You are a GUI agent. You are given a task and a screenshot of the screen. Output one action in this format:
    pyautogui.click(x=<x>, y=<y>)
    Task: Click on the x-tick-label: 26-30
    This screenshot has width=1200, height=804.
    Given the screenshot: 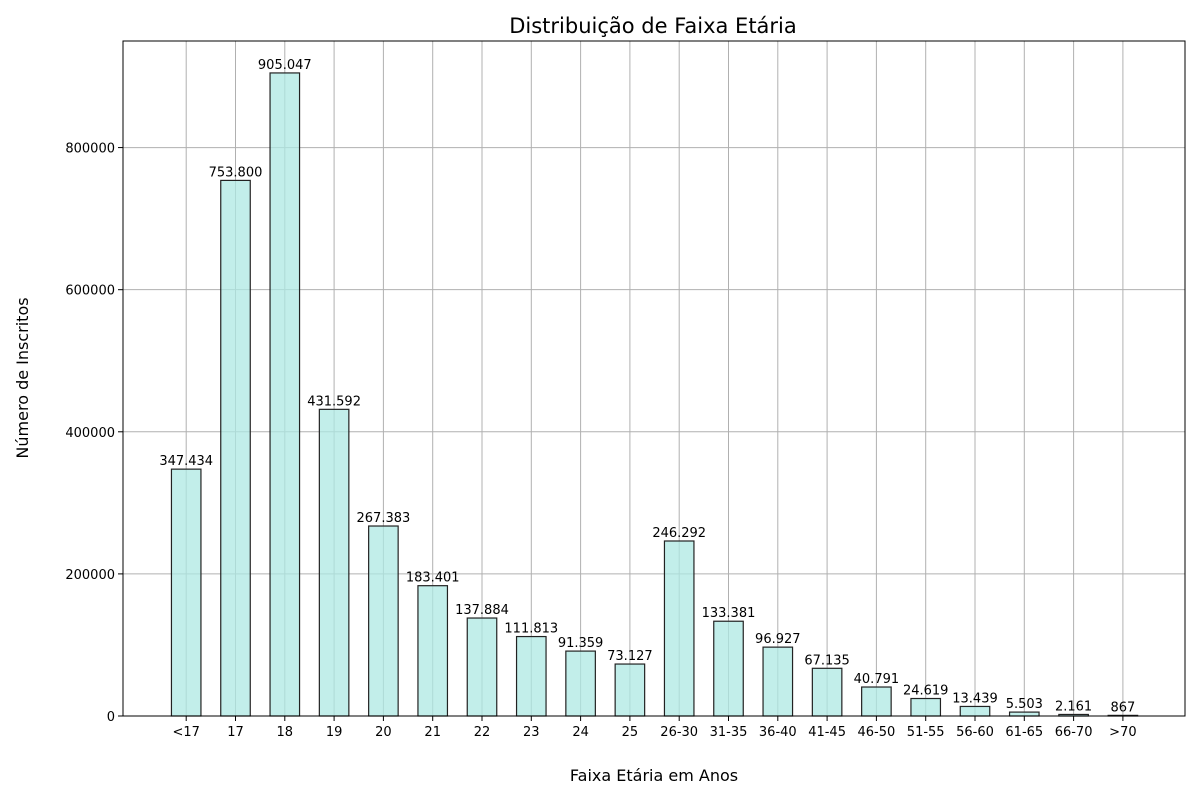 What is the action you would take?
    pyautogui.click(x=679, y=732)
    